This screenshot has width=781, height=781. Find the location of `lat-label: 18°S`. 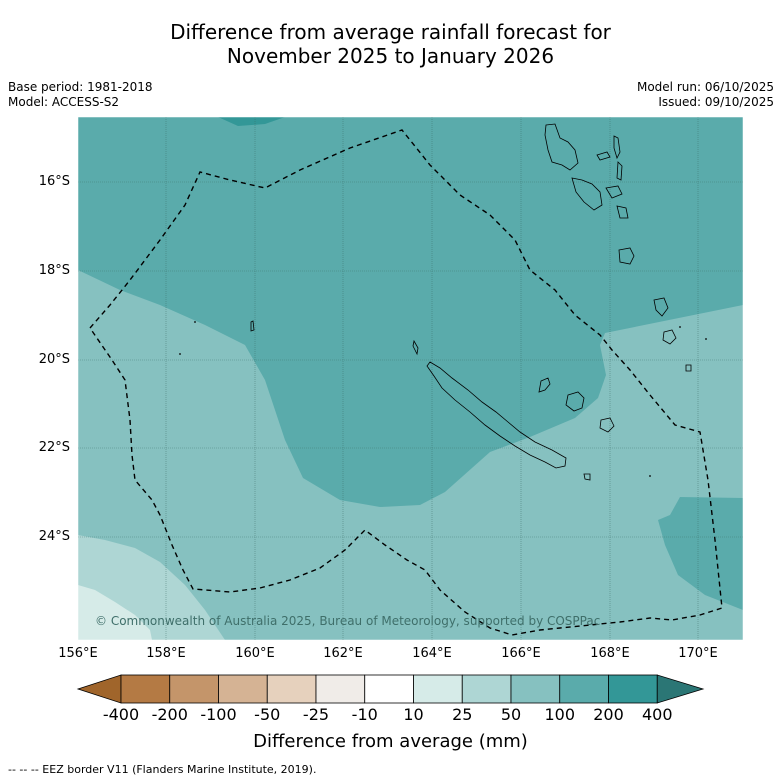

lat-label: 18°S is located at coordinates (54, 270).